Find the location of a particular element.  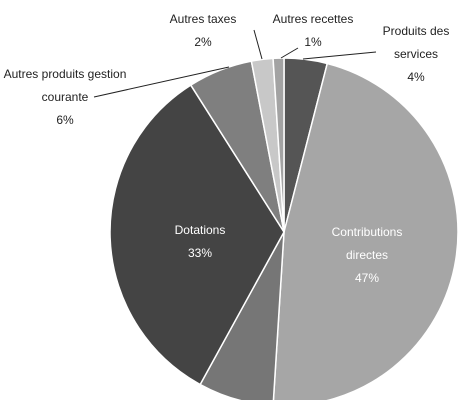

slice-label: Dotations 33% is located at coordinates (200, 242).